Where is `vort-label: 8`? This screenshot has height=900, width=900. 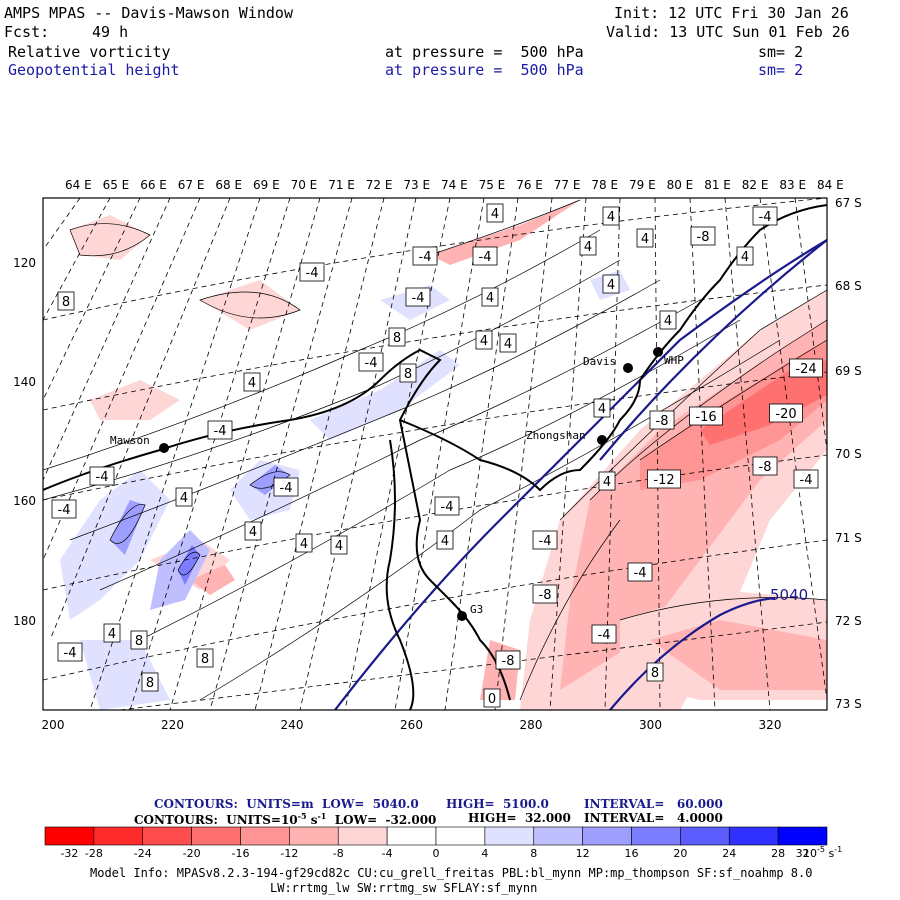 vort-label: 8 is located at coordinates (205, 658).